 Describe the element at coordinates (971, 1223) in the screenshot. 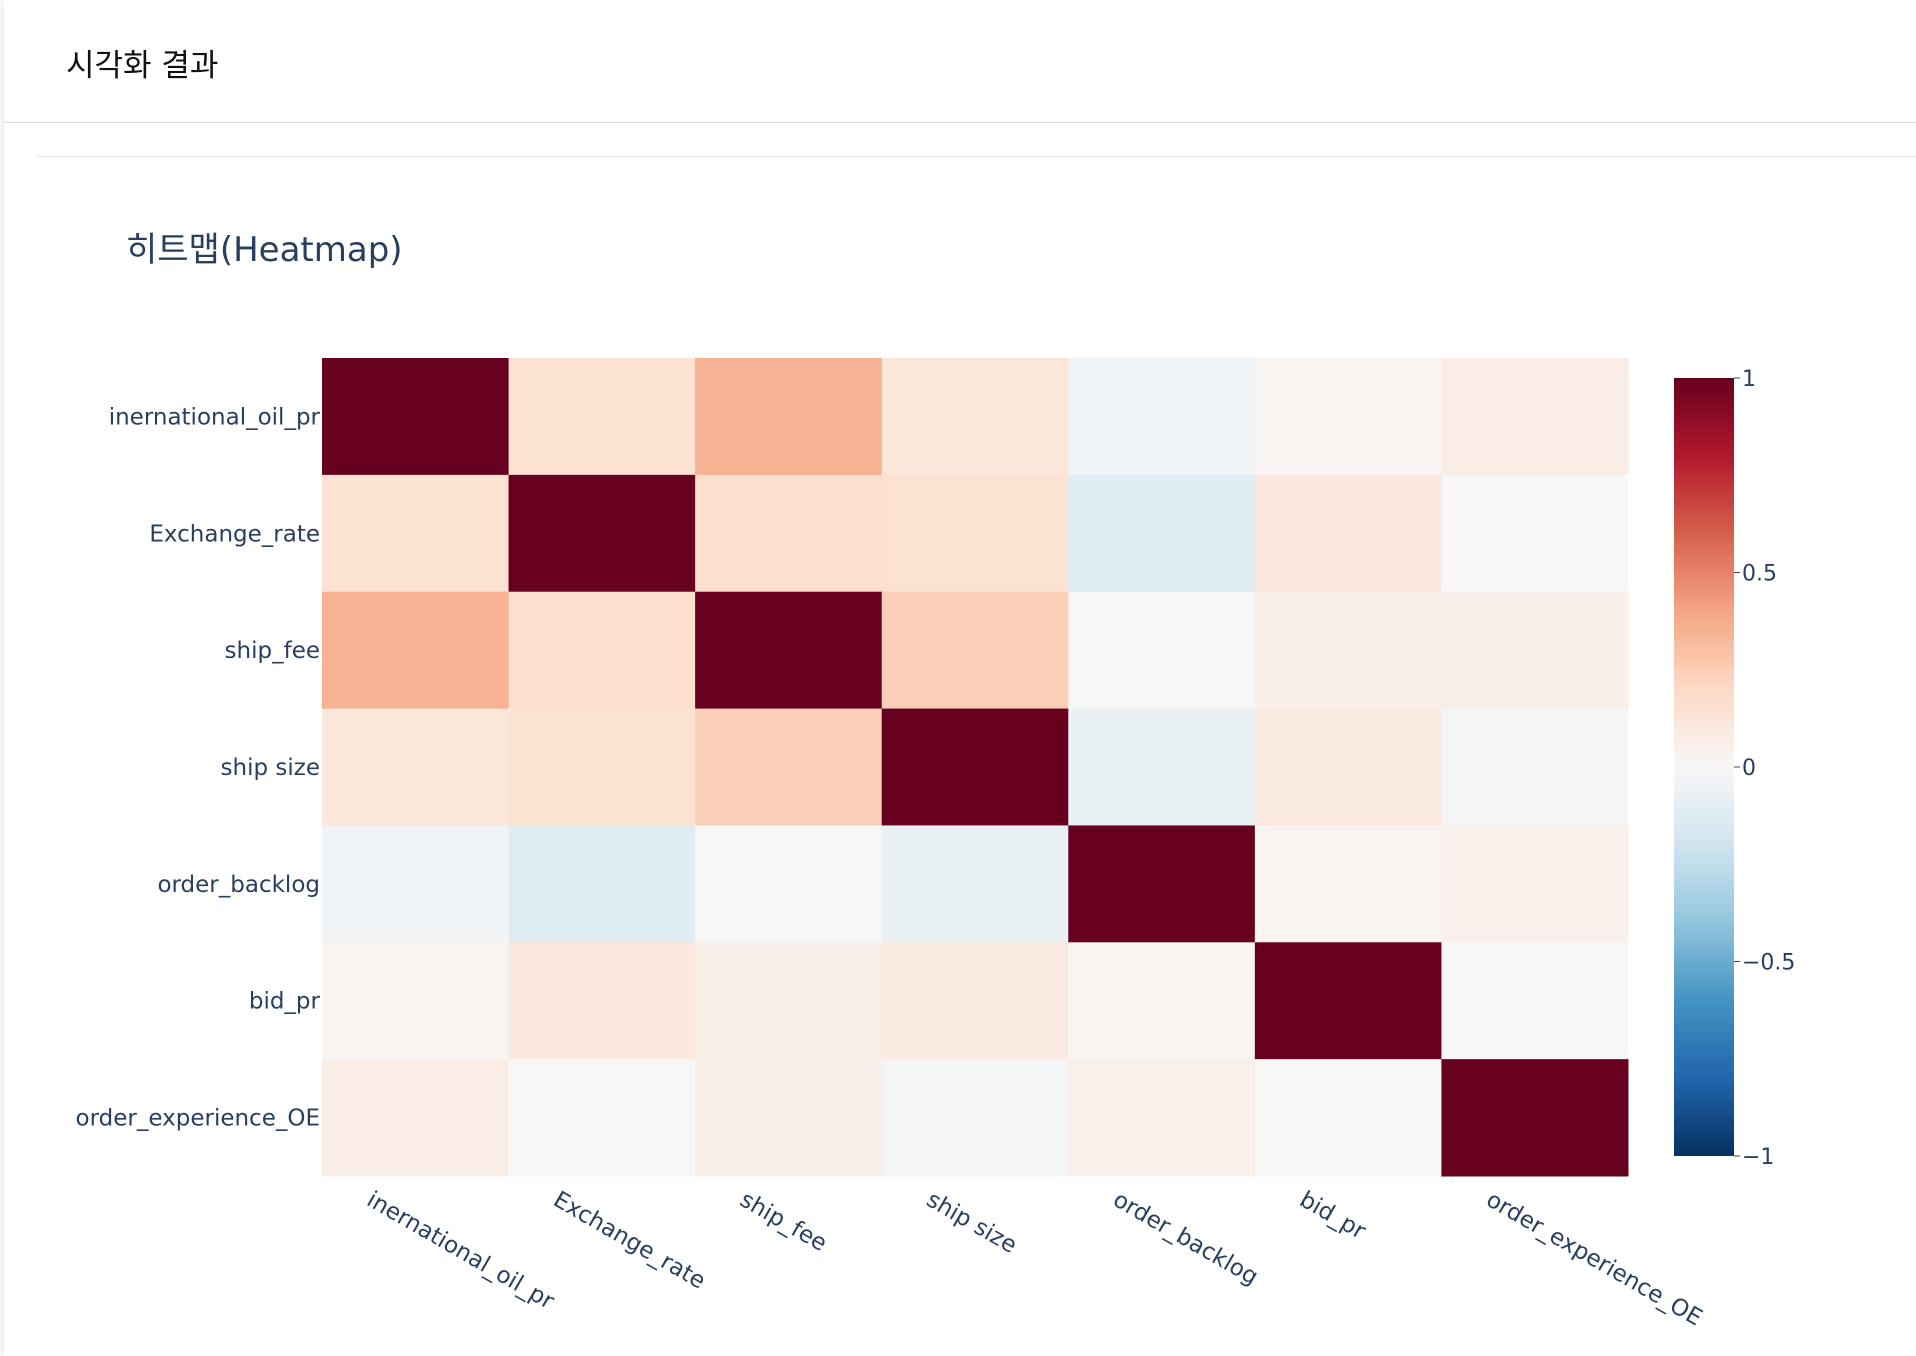

I see `x-tick-label: ship size` at that location.